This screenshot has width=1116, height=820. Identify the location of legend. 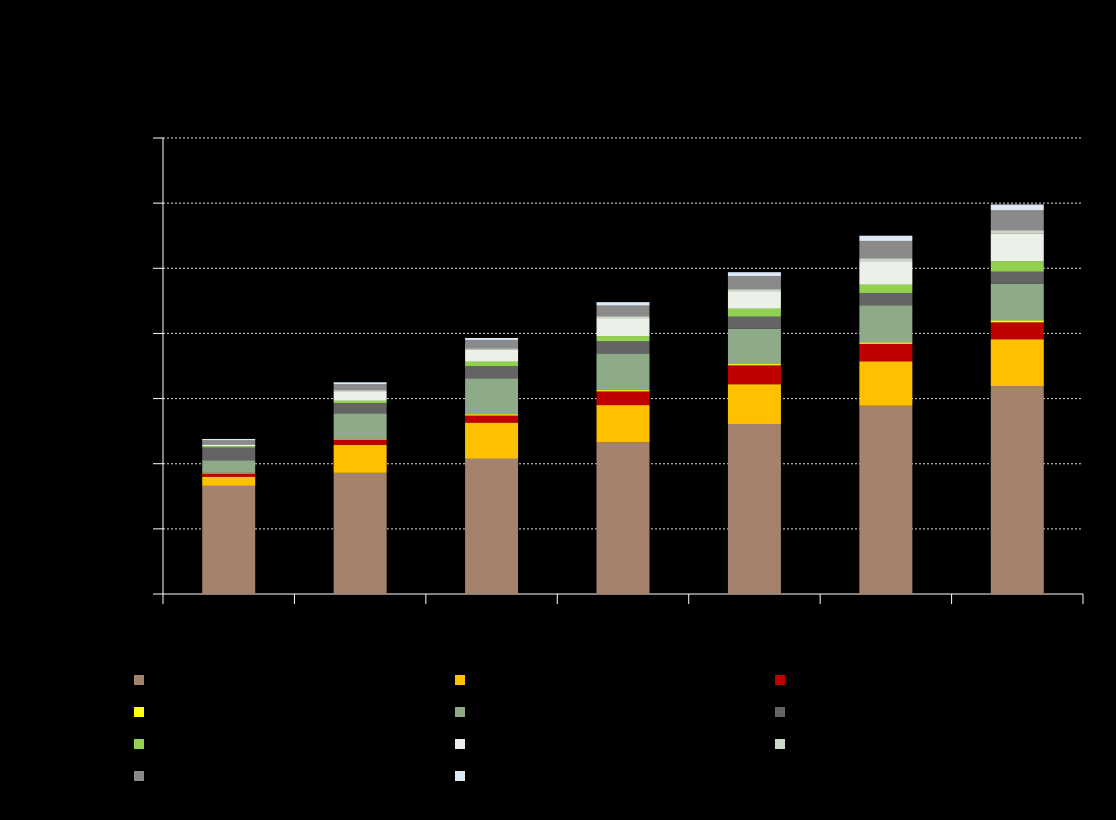
(459, 728).